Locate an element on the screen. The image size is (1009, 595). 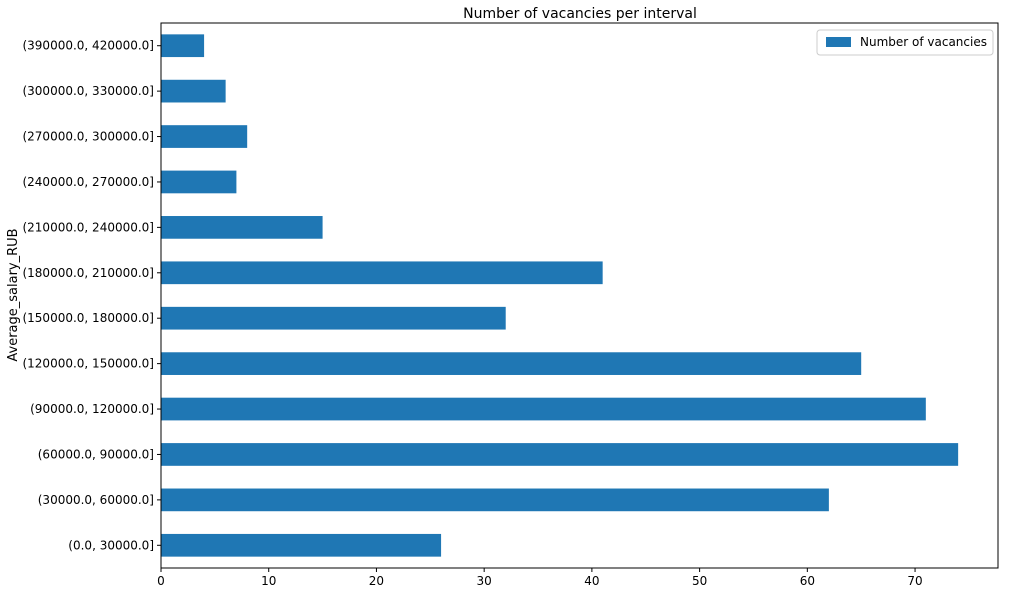
x-tick-label: 0 is located at coordinates (161, 581).